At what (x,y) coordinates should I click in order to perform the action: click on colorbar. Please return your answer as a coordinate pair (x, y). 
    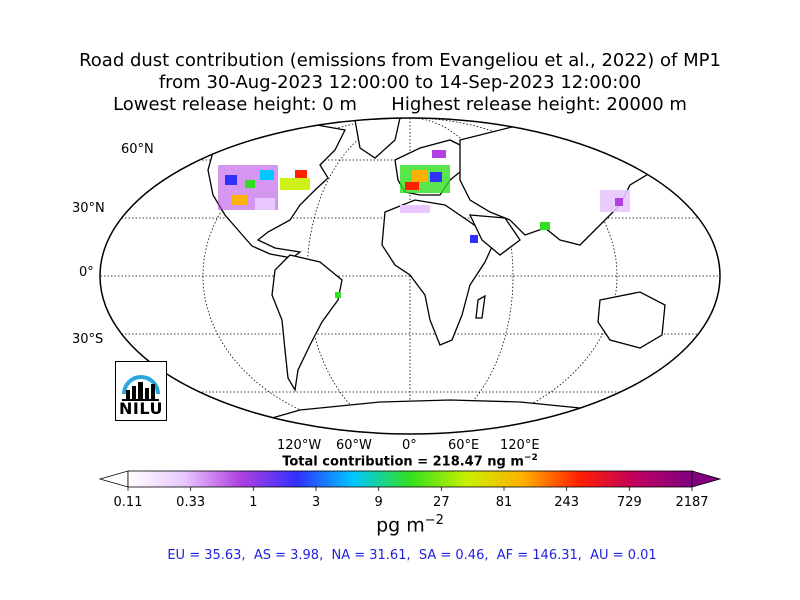
    Looking at the image, I should click on (410, 480).